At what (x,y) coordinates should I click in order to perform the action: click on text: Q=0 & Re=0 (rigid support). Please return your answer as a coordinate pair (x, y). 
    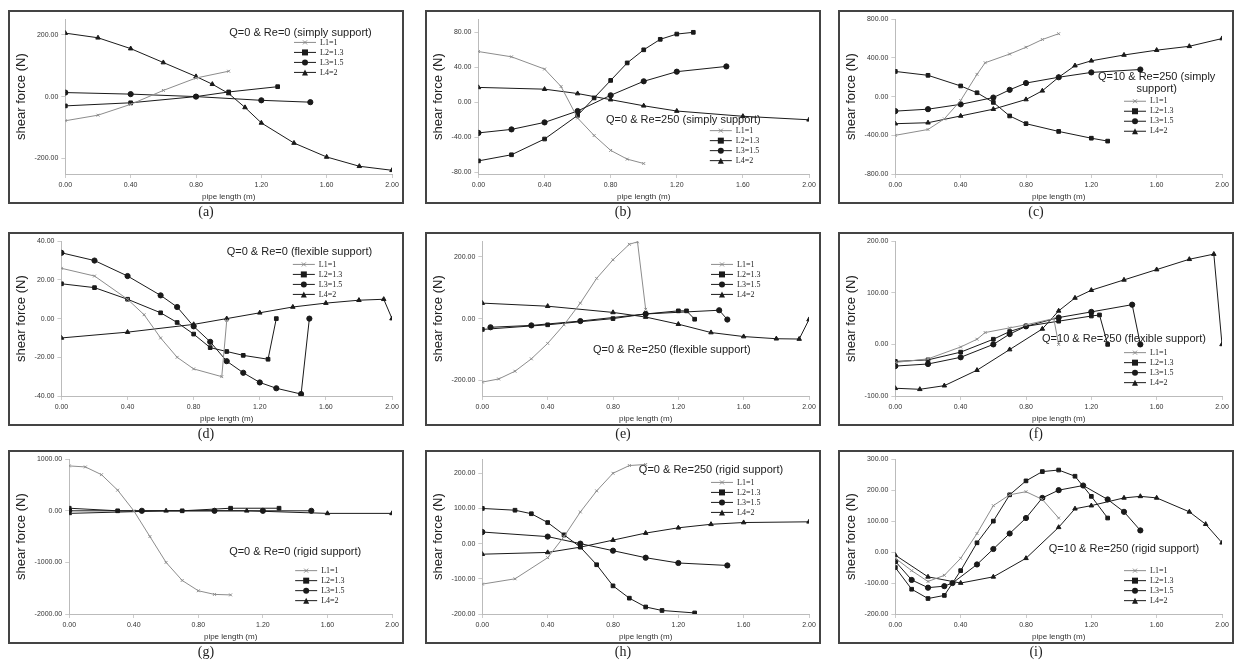
    Looking at the image, I should click on (295, 551).